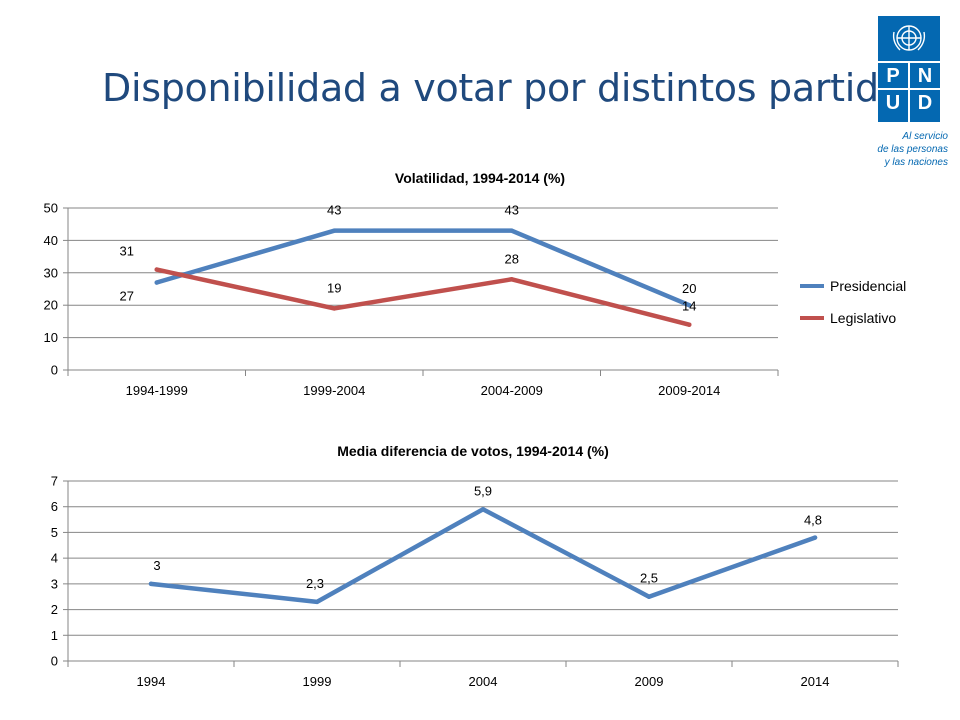  Describe the element at coordinates (54, 532) in the screenshot. I see `y-tick-label: 5` at that location.